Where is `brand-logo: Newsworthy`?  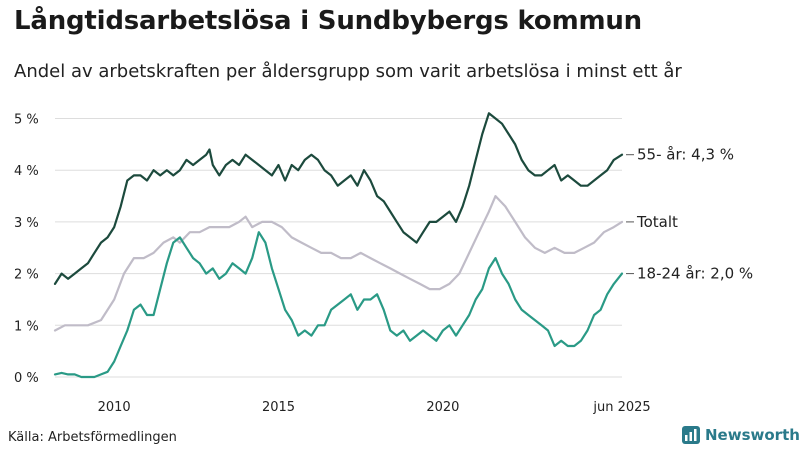 brand-logo: Newsworthy is located at coordinates (741, 435).